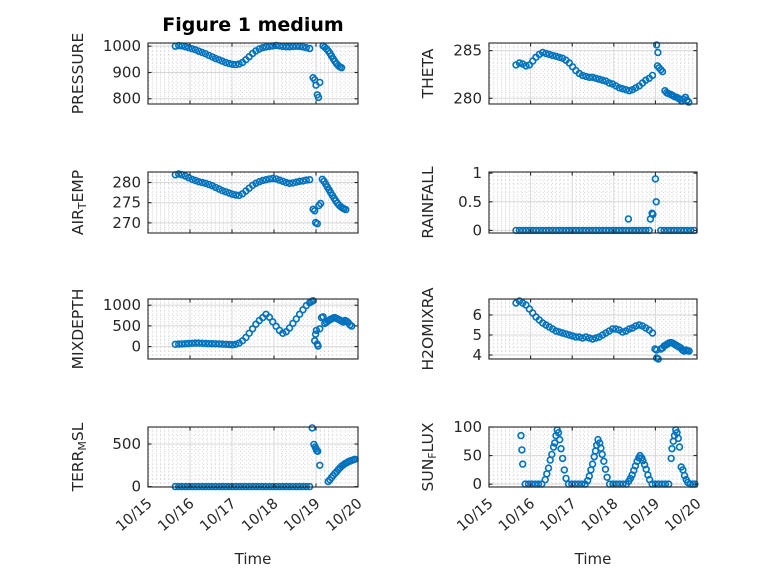 The image size is (778, 583). Describe the element at coordinates (78, 74) in the screenshot. I see `y-axis-label-pressure: PRESSURE` at that location.